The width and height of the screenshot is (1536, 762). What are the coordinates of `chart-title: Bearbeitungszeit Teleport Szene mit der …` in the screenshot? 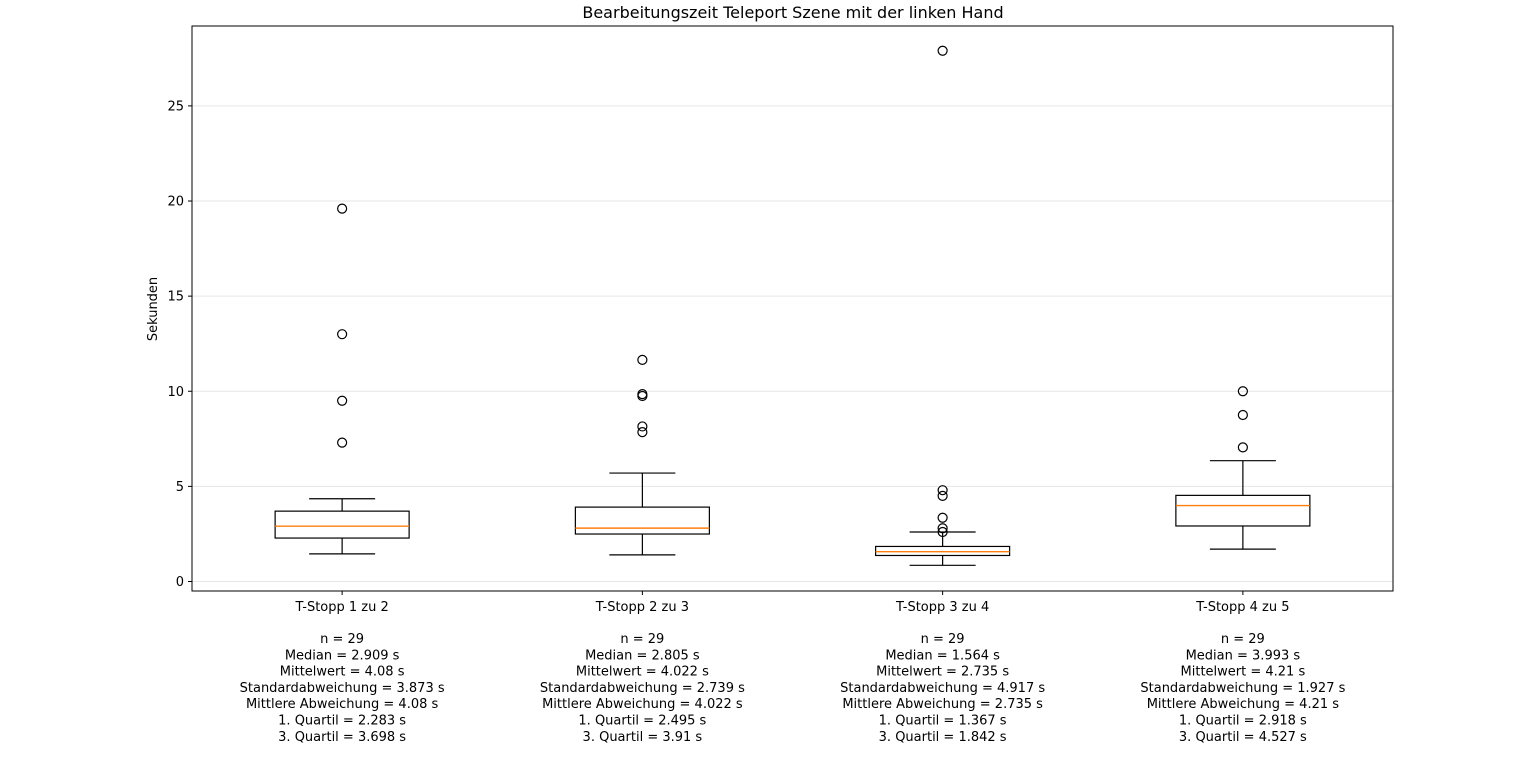 It's located at (792, 12).